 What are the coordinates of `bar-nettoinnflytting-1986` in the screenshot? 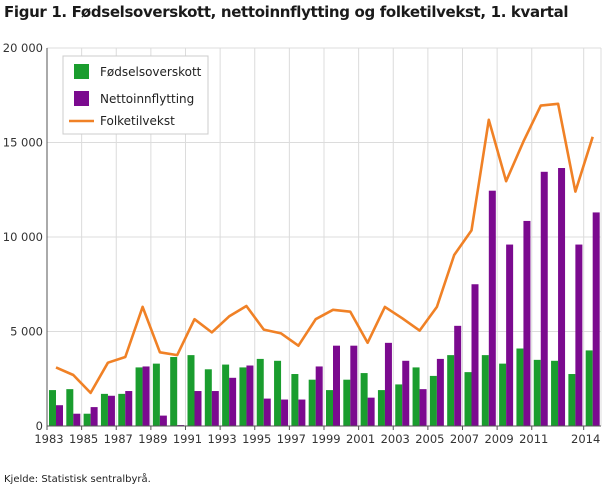 It's located at (111, 410).